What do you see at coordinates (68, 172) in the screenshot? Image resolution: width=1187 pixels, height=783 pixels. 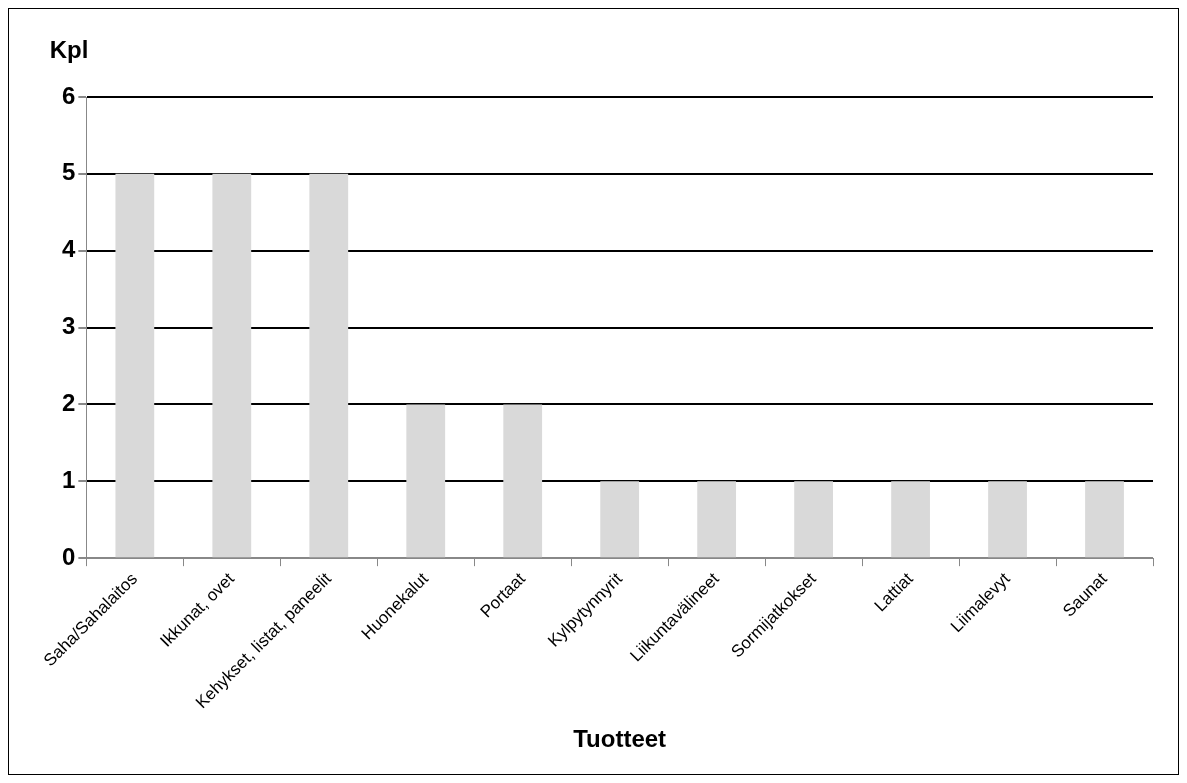 I see `y-tick-label: 5` at bounding box center [68, 172].